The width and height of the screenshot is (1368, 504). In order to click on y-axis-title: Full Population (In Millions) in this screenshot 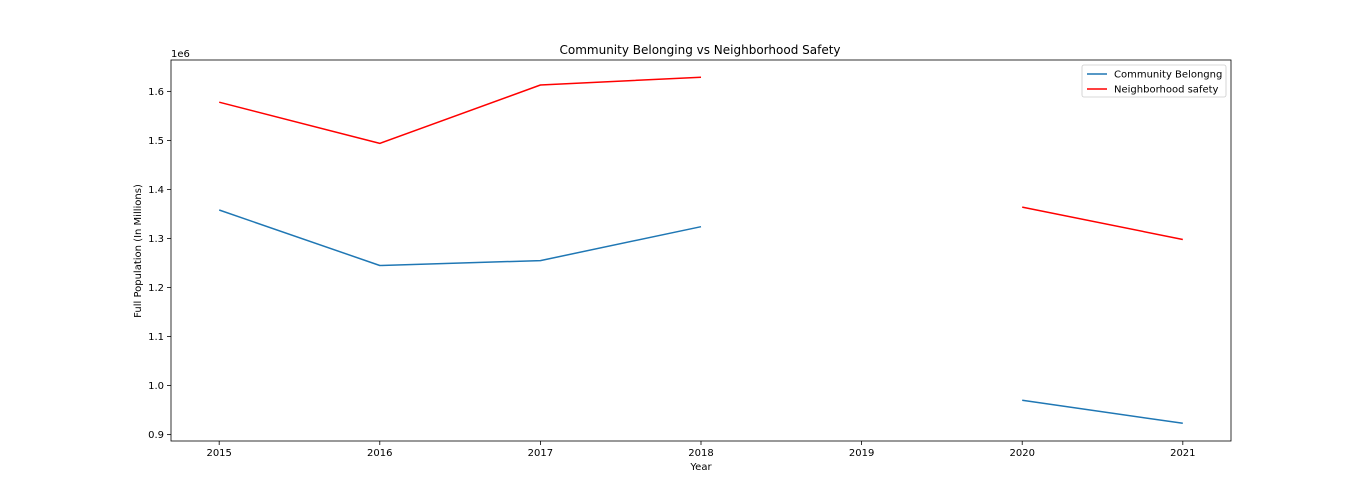, I will do `click(138, 251)`.